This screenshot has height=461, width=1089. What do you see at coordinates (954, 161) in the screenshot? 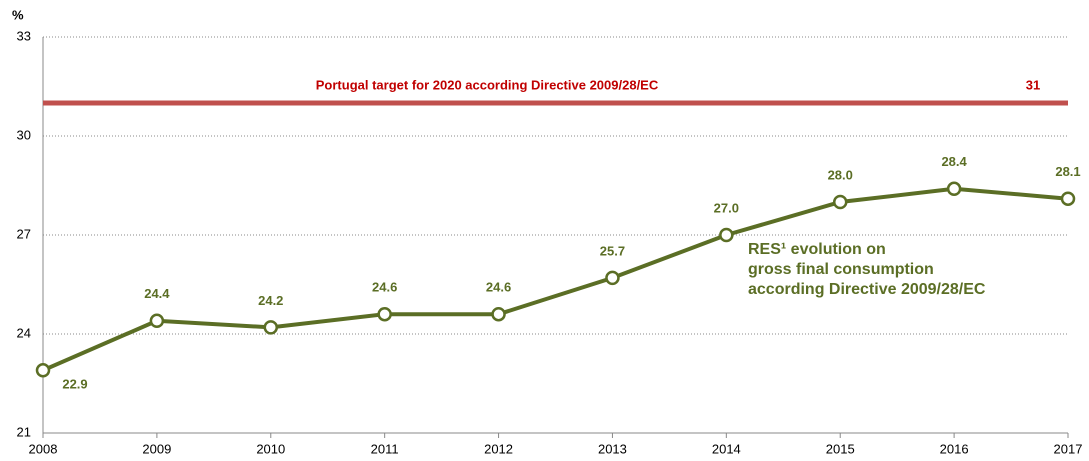
I see `value-label: 28.4` at bounding box center [954, 161].